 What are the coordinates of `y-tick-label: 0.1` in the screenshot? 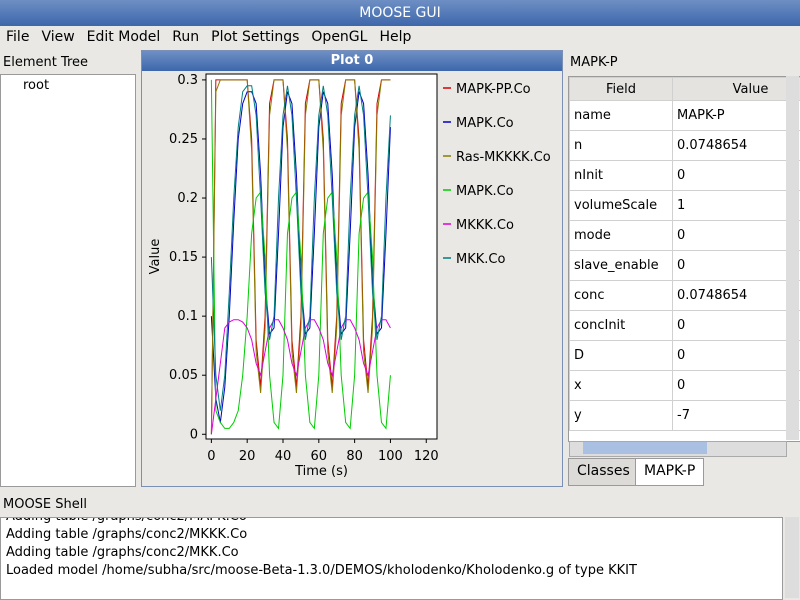 It's located at (187, 316).